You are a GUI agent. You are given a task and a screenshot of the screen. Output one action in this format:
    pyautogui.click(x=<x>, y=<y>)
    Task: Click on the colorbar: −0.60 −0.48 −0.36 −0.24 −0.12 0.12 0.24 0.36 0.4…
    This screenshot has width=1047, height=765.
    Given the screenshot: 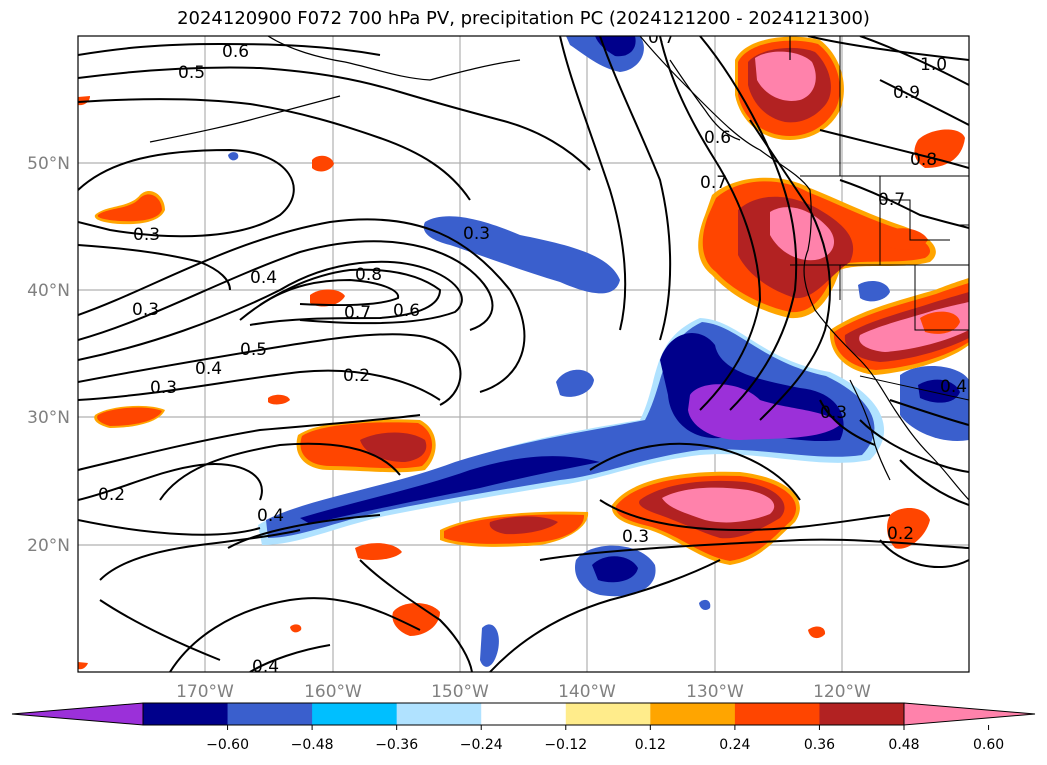 What is the action you would take?
    pyautogui.click(x=523, y=727)
    